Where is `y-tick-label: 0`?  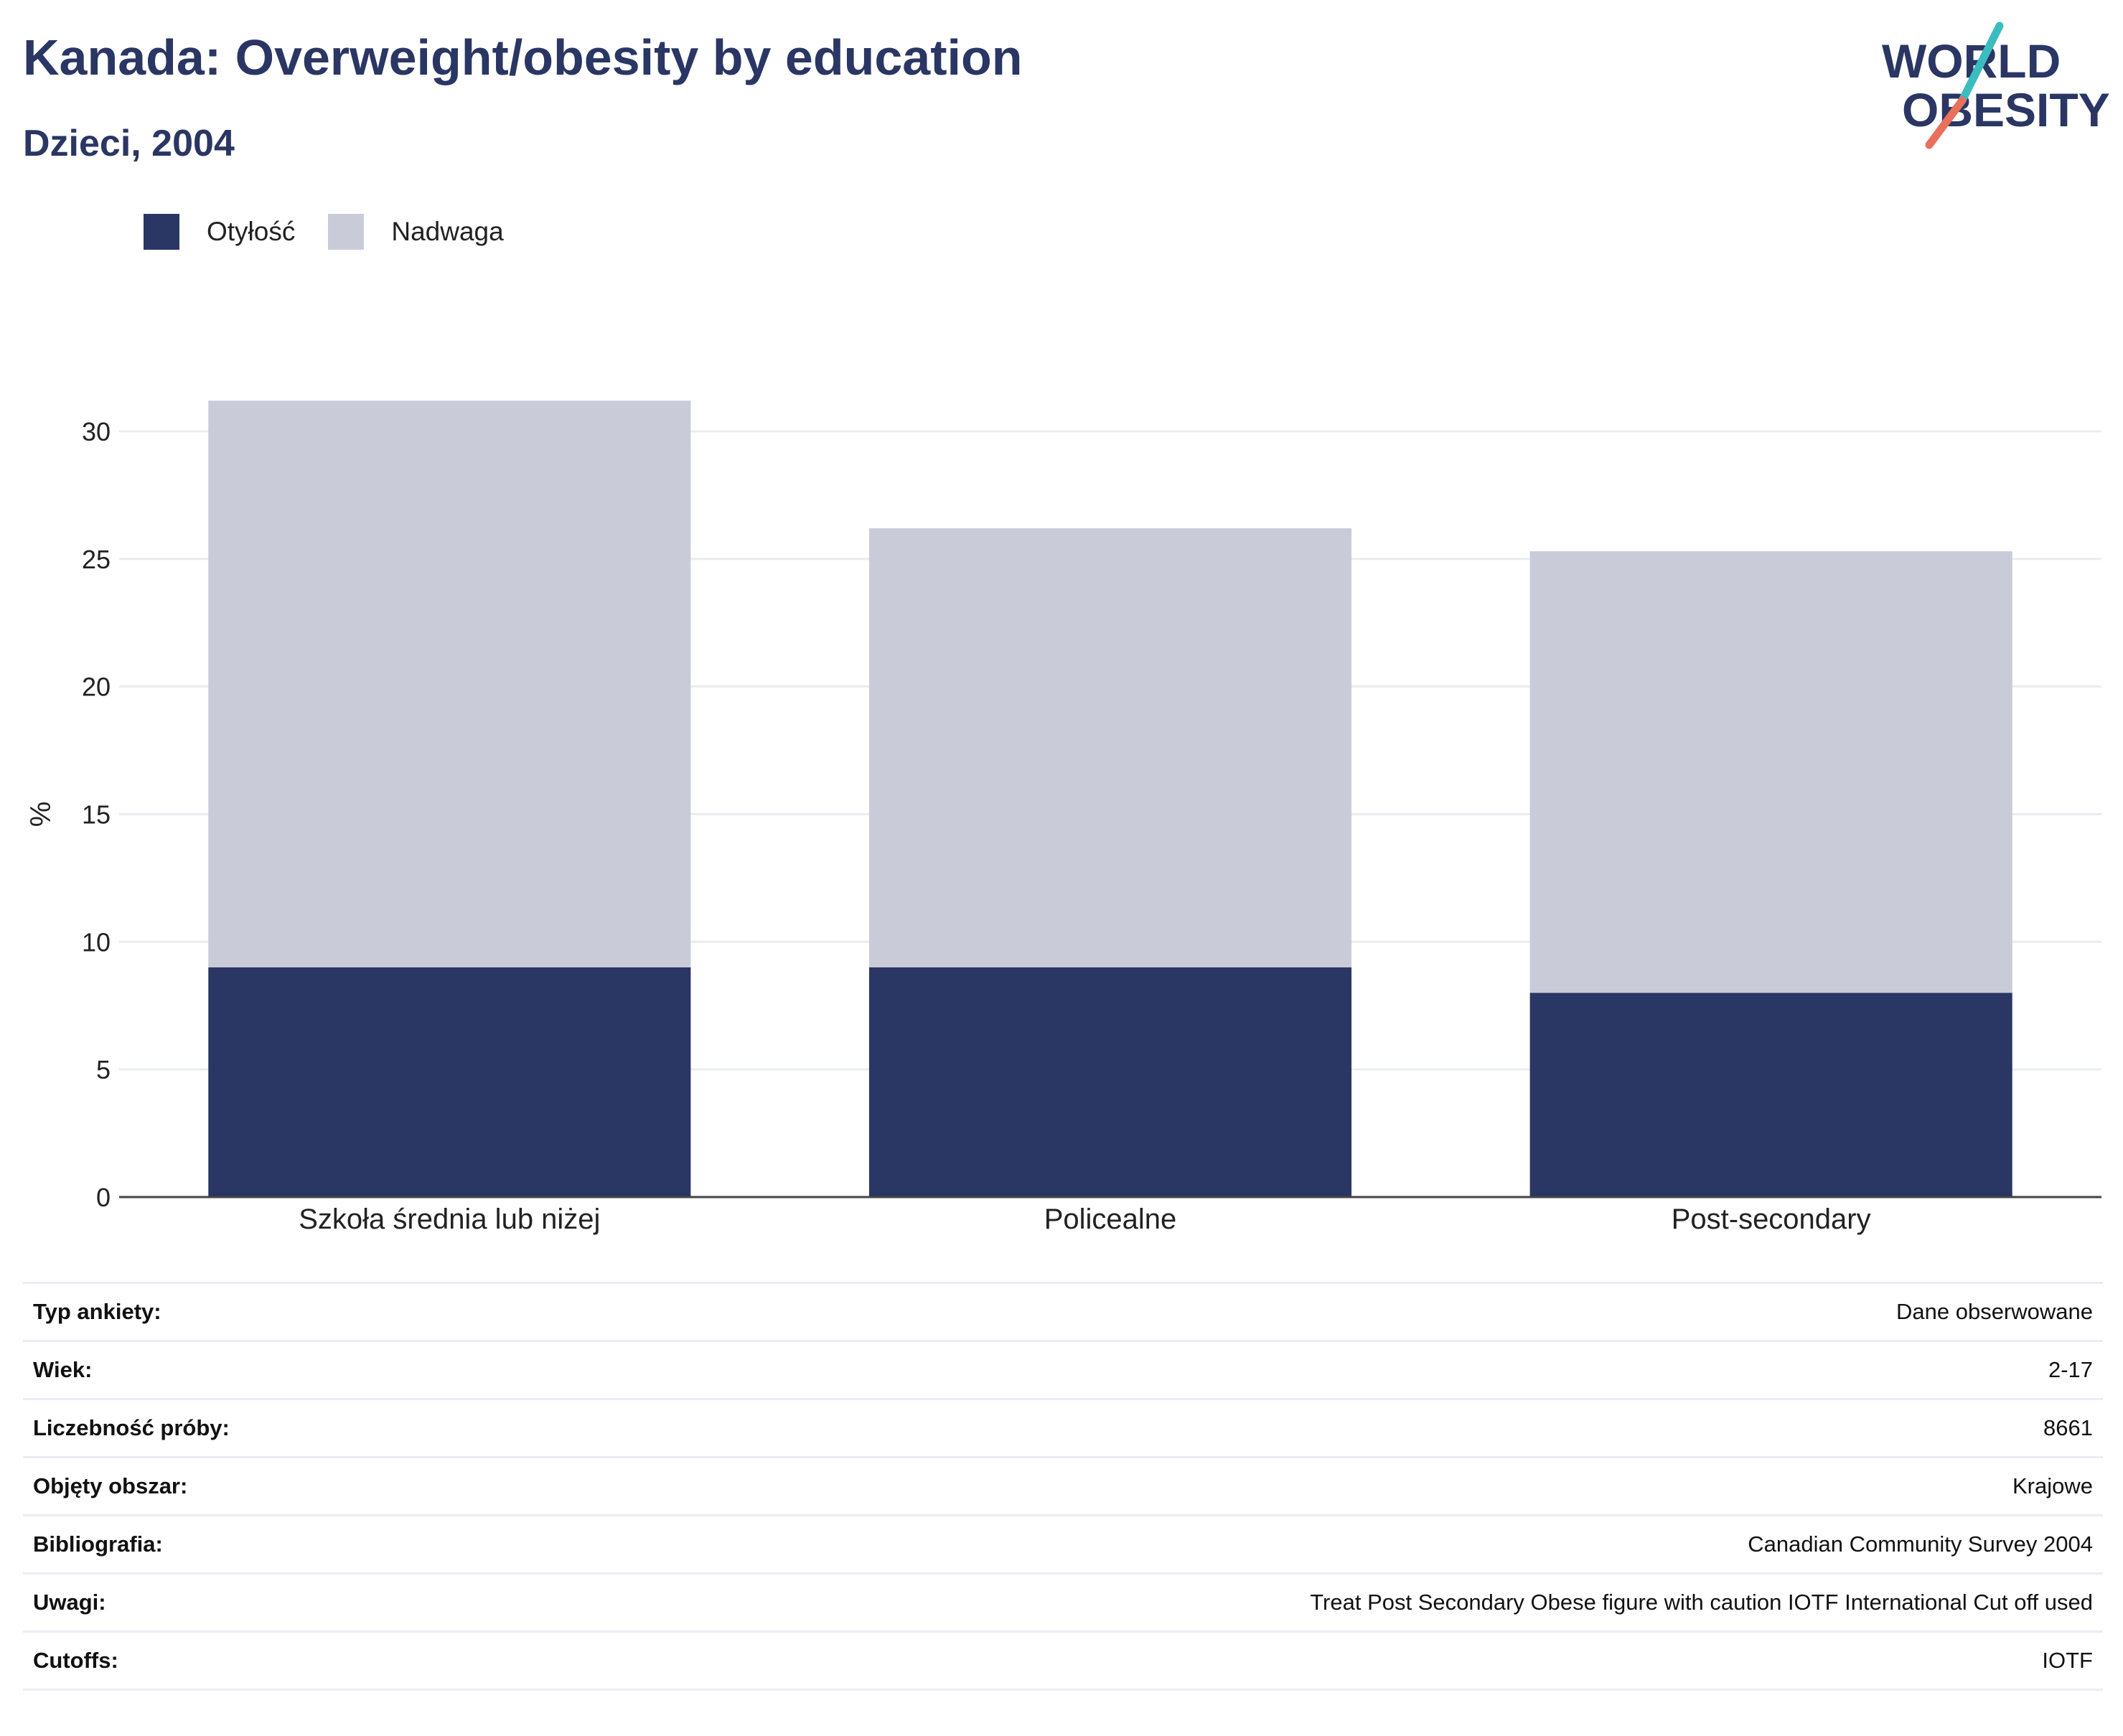
y-tick-label: 0 is located at coordinates (103, 1197).